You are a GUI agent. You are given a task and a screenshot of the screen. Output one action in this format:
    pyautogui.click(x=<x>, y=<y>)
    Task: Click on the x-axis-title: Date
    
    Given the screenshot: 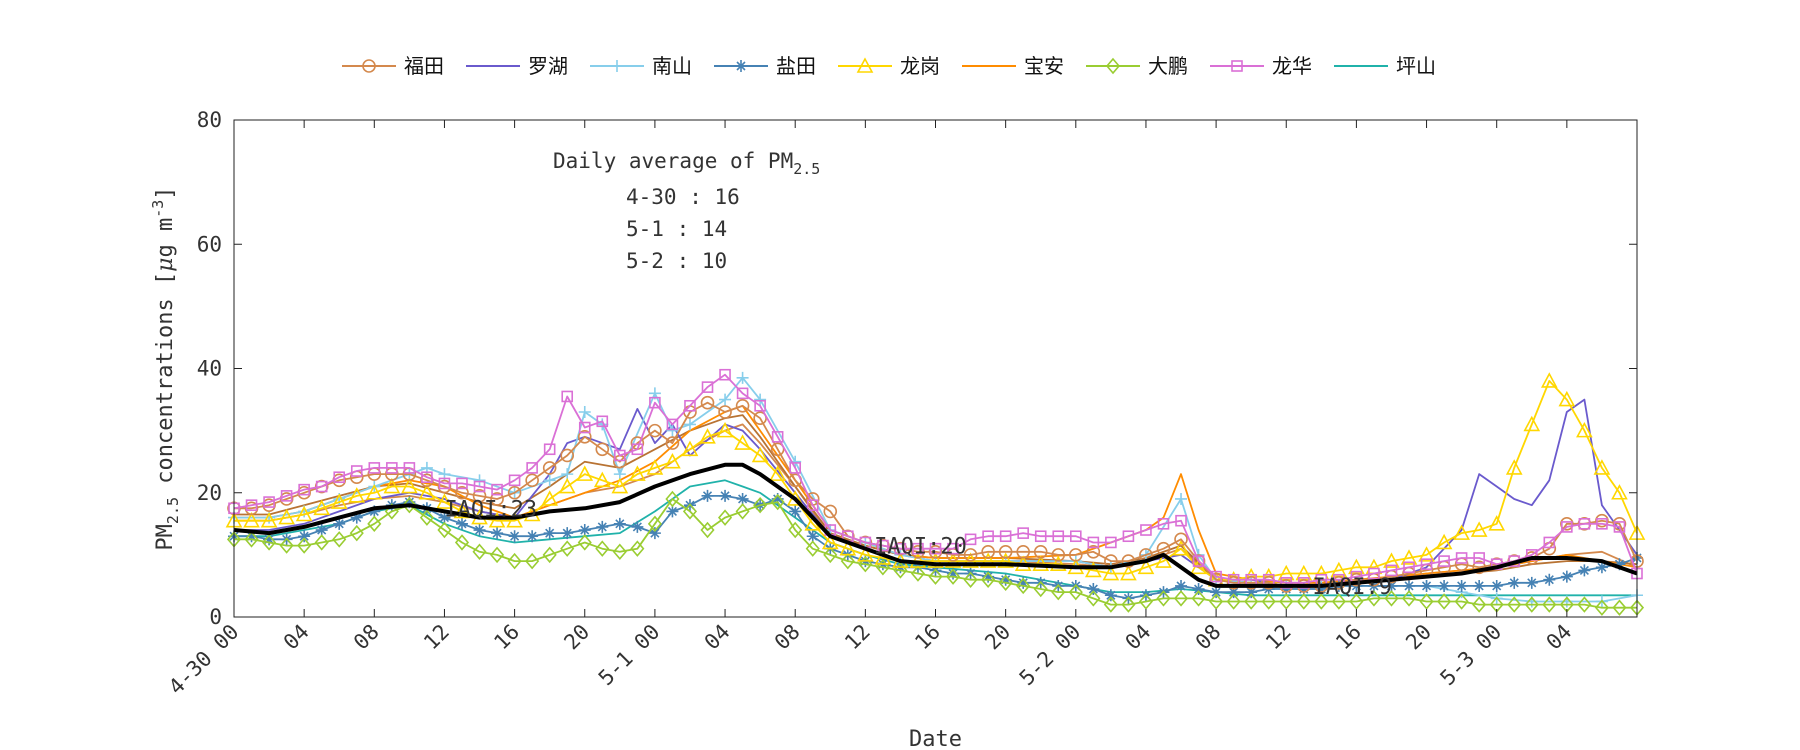 What is the action you would take?
    pyautogui.click(x=935, y=738)
    